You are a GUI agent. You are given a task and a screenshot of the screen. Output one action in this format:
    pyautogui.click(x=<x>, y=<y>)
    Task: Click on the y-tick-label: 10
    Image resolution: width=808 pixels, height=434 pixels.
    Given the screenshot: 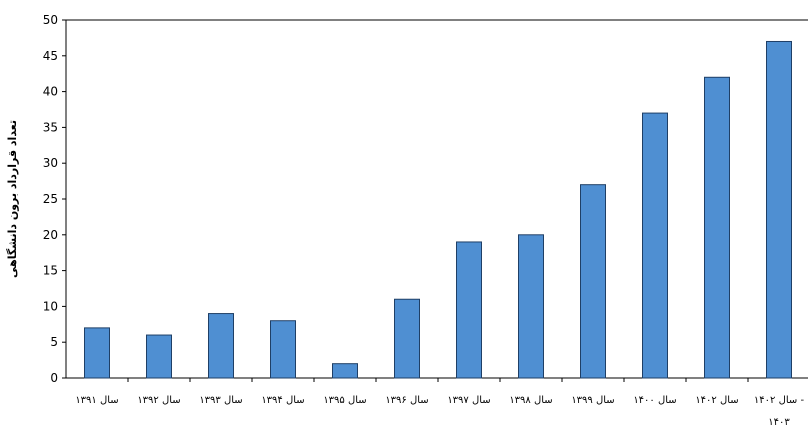 What is the action you would take?
    pyautogui.click(x=50, y=306)
    